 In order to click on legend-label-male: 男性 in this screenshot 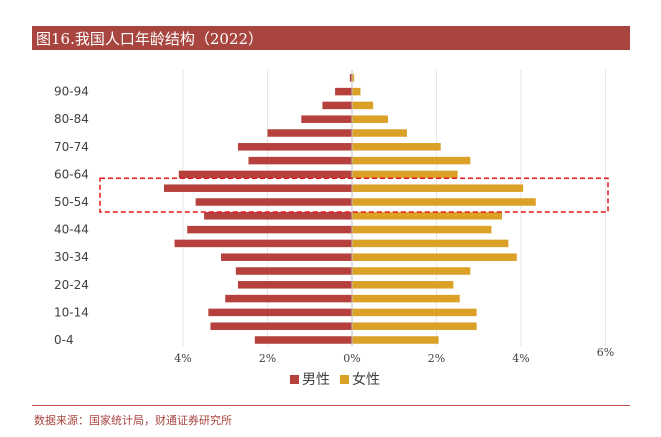, I will do `click(316, 380)`.